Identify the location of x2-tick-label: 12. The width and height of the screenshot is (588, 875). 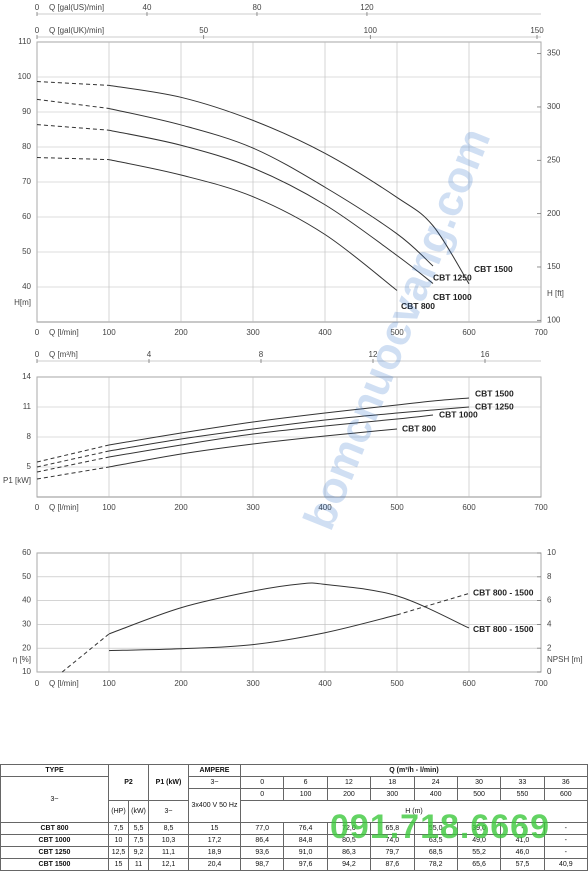
(373, 354).